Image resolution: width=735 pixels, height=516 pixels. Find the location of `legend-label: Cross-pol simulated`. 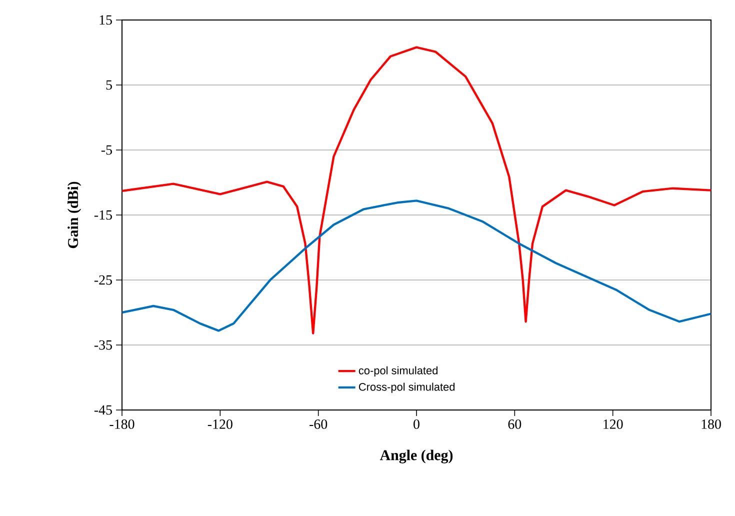

legend-label: Cross-pol simulated is located at coordinates (406, 387).